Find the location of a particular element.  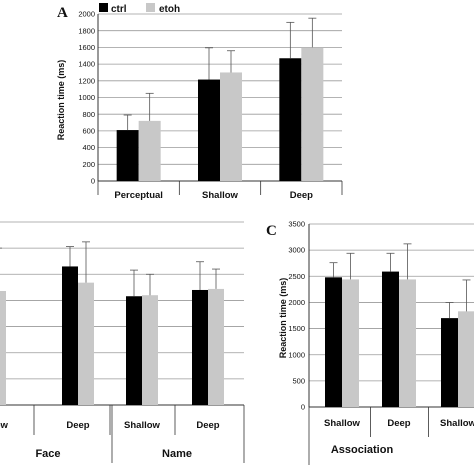

y-tick-label: 400 is located at coordinates (88, 147).